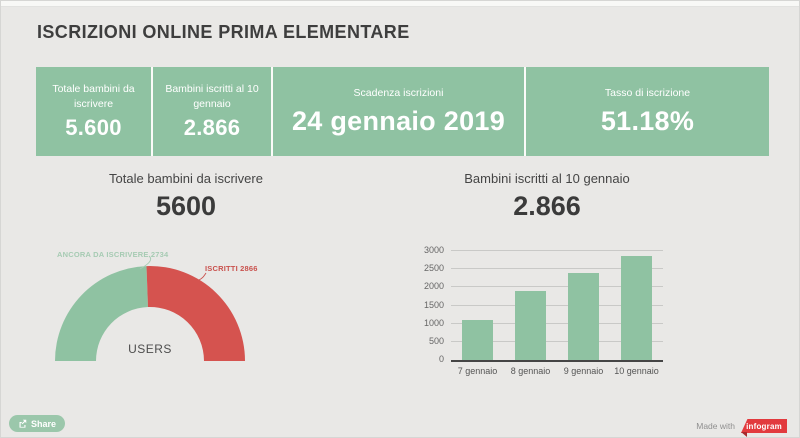 This screenshot has height=438, width=800. Describe the element at coordinates (202, 276) in the screenshot. I see `gauge-callout-line-right` at that location.